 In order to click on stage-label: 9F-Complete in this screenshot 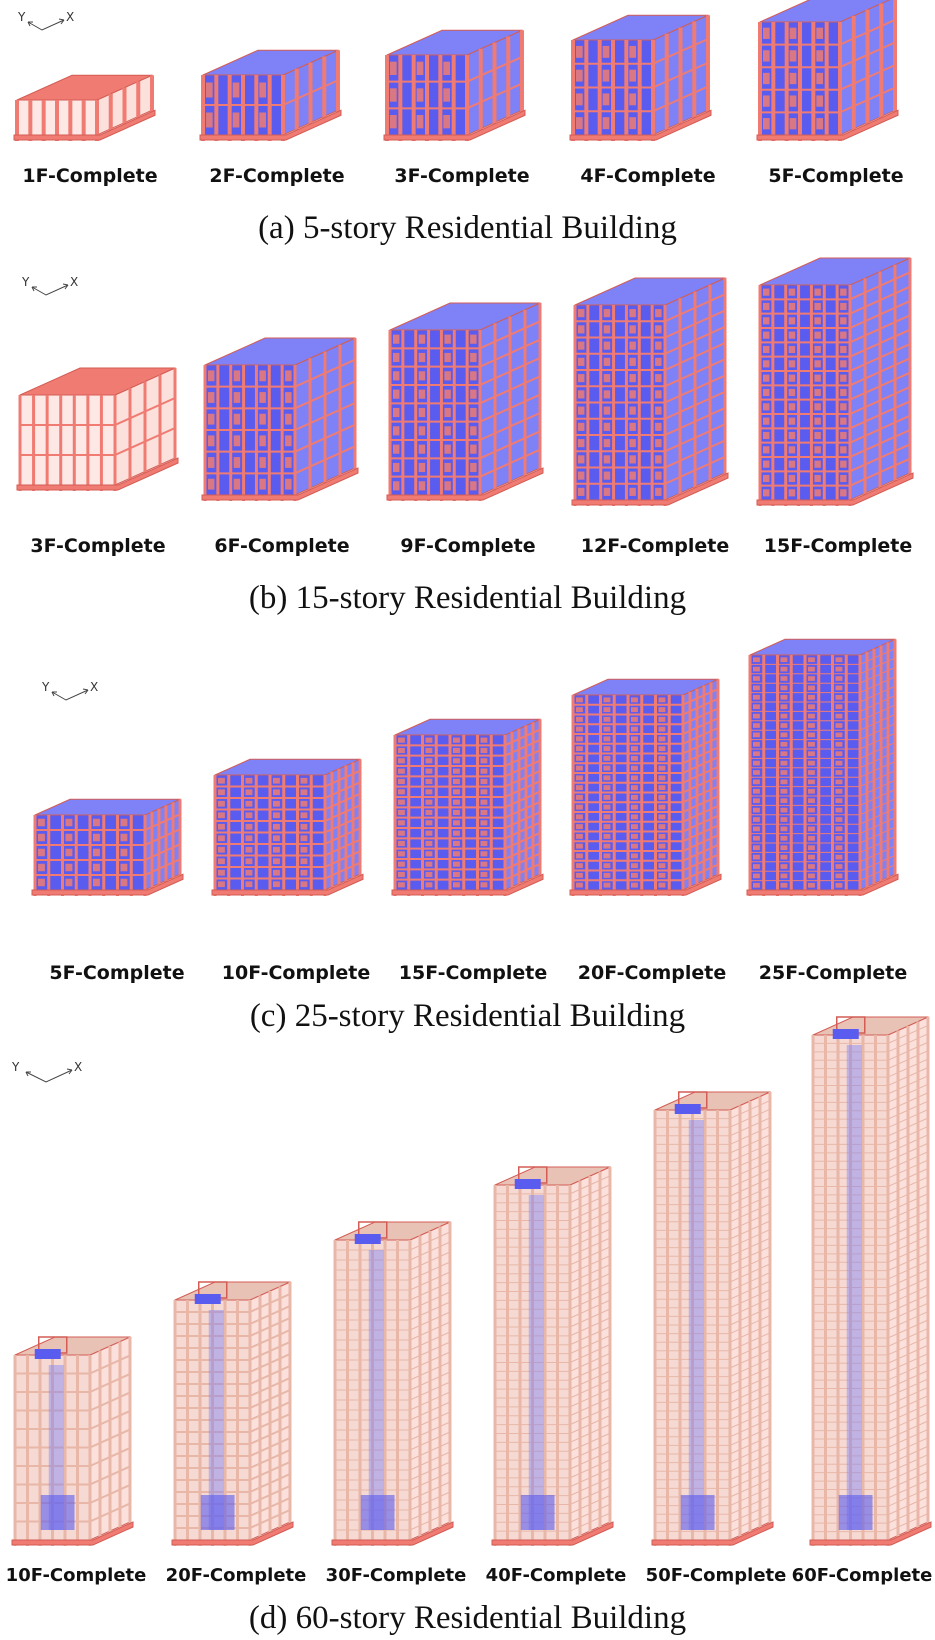, I will do `click(468, 546)`.